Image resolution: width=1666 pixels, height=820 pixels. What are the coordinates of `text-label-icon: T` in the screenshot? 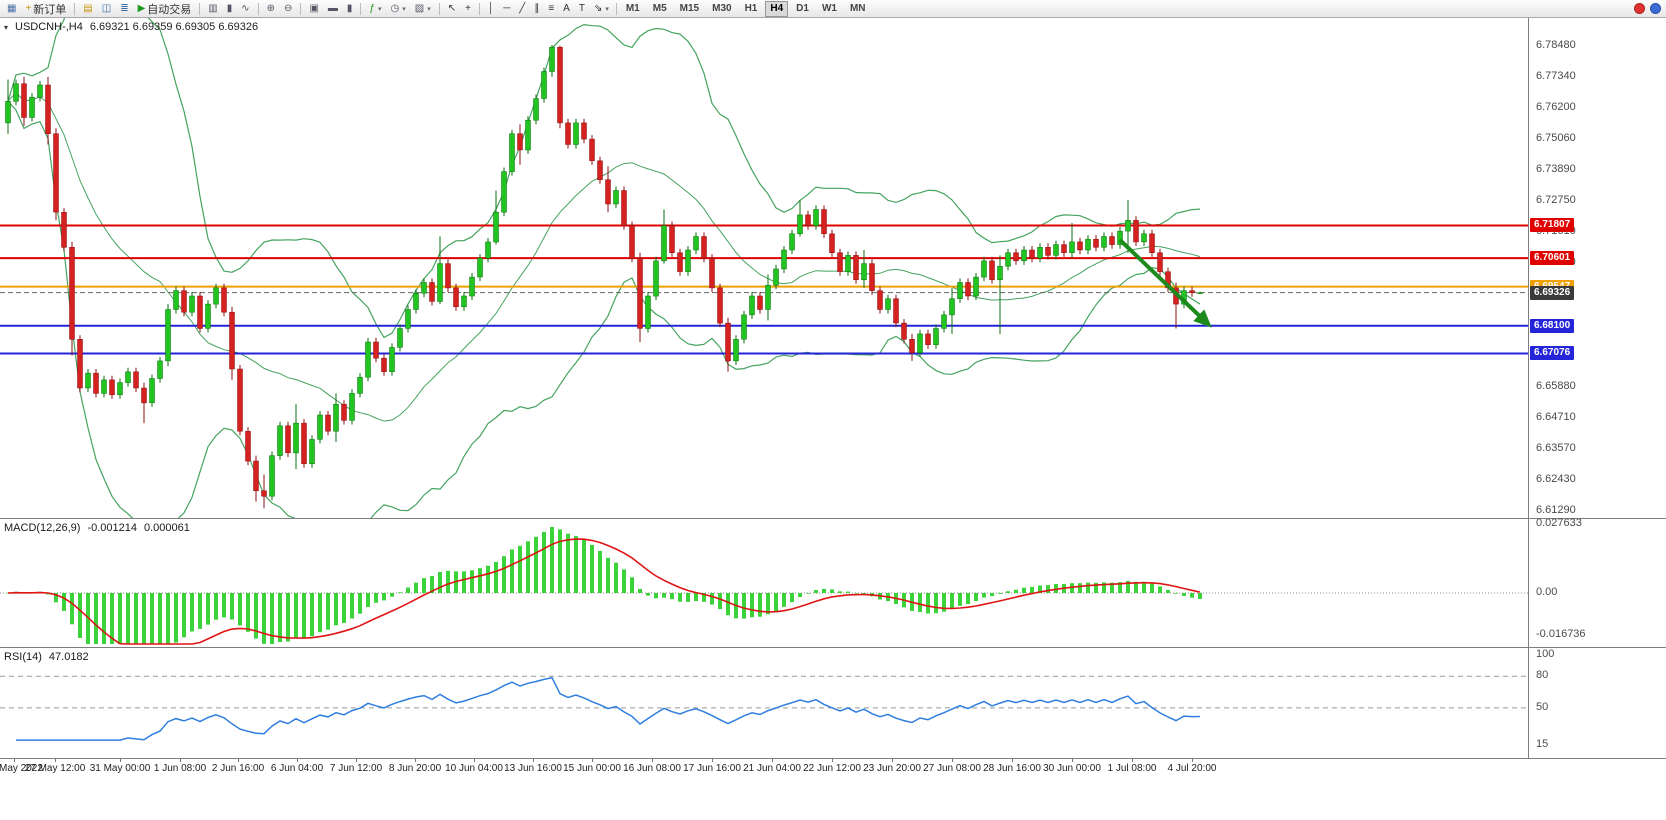 It's located at (582, 8).